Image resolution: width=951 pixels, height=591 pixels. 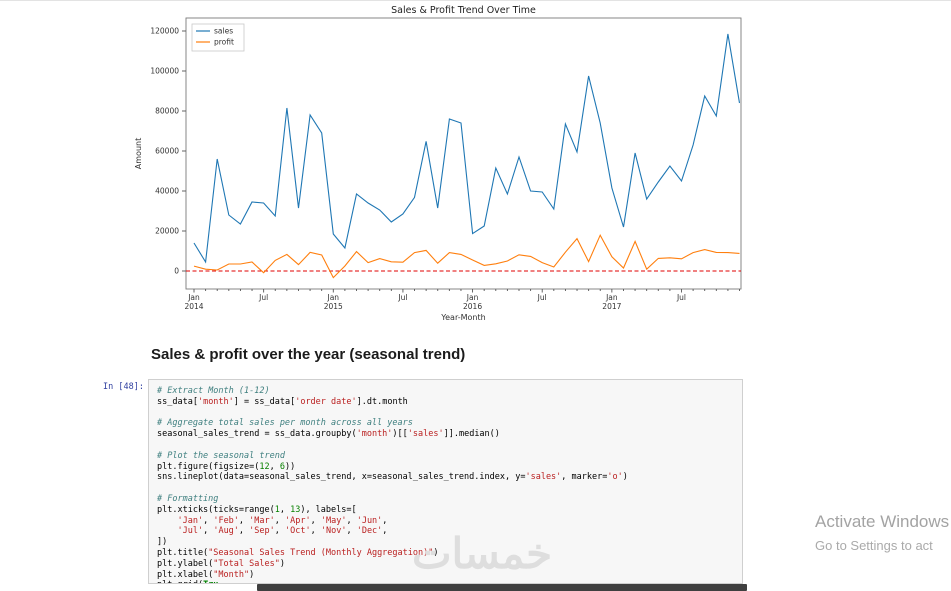 What do you see at coordinates (502, 587) in the screenshot?
I see `horizontal-scrollbar-thumb` at bounding box center [502, 587].